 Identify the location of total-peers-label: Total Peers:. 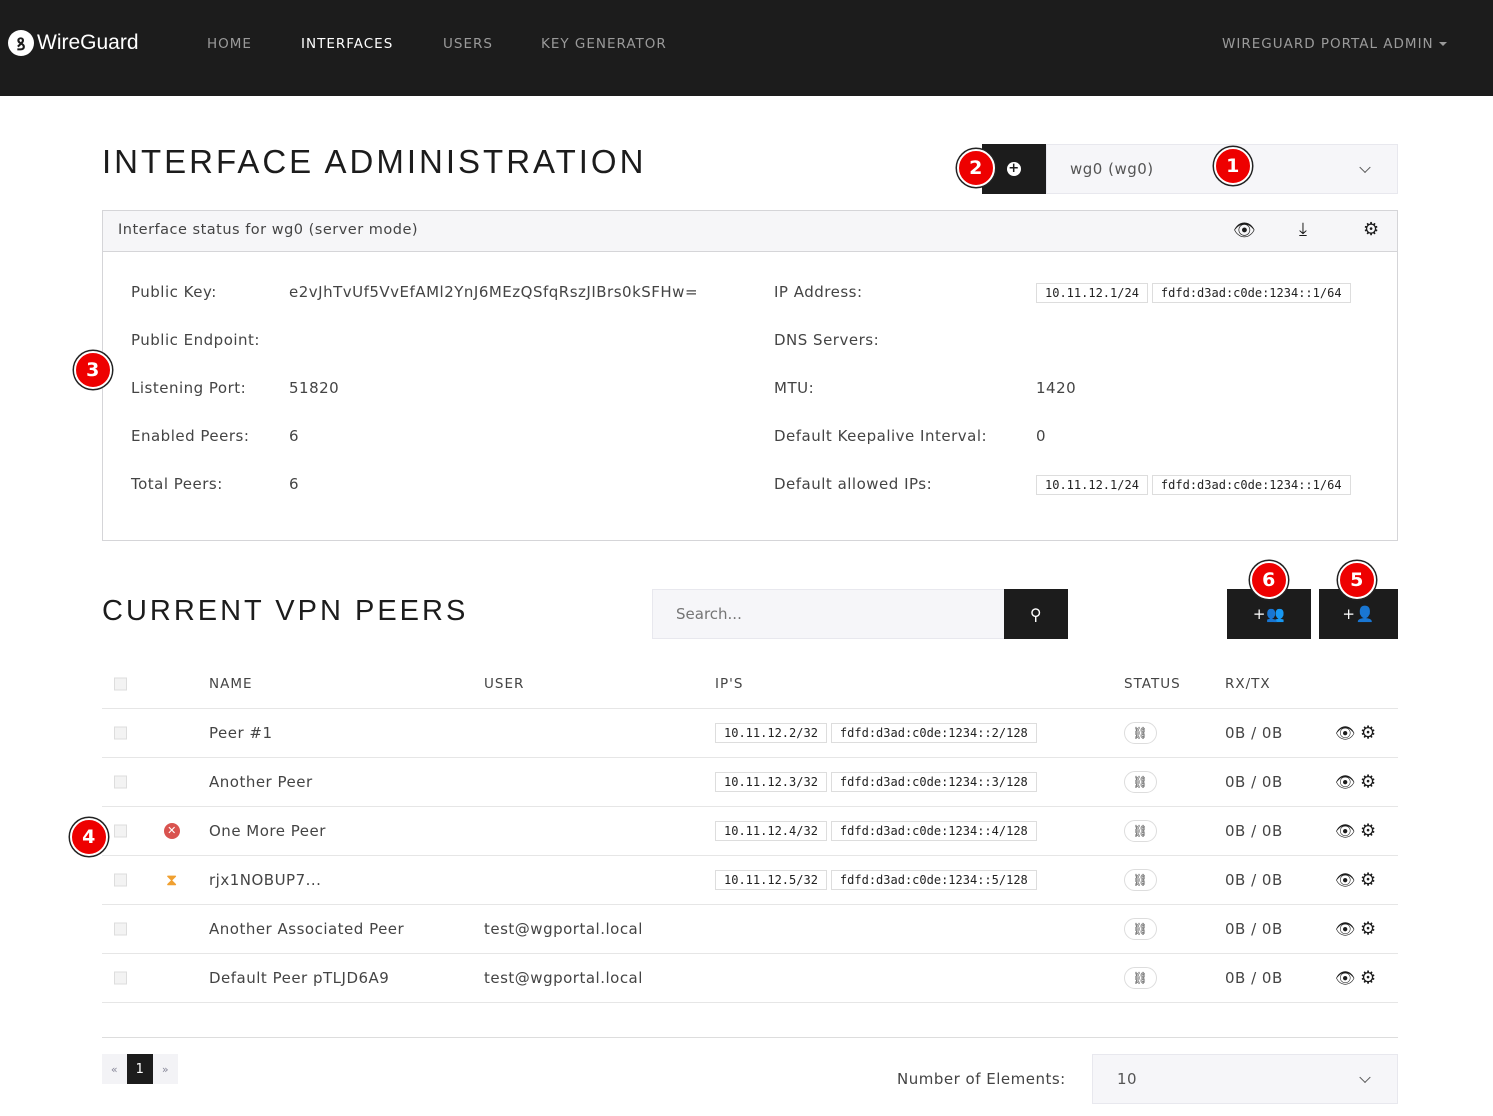
(177, 484).